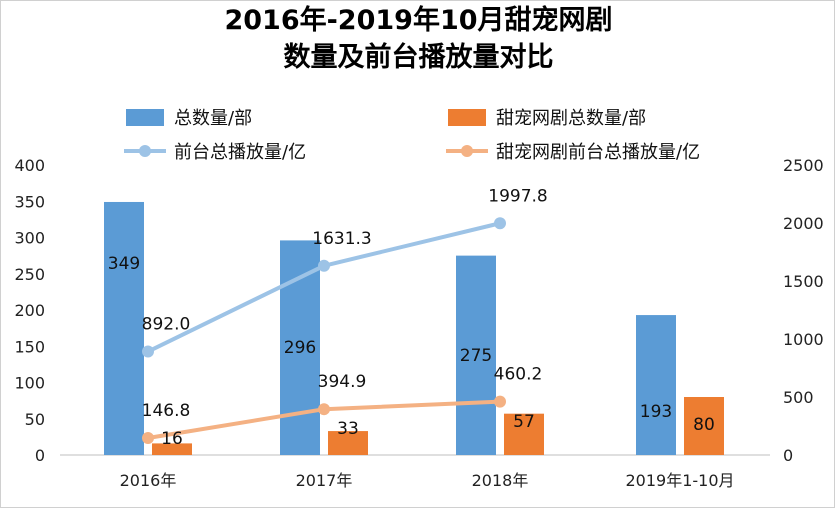 This screenshot has width=837, height=510. Describe the element at coordinates (803, 281) in the screenshot. I see `y-right-tick-label: 1500` at that location.